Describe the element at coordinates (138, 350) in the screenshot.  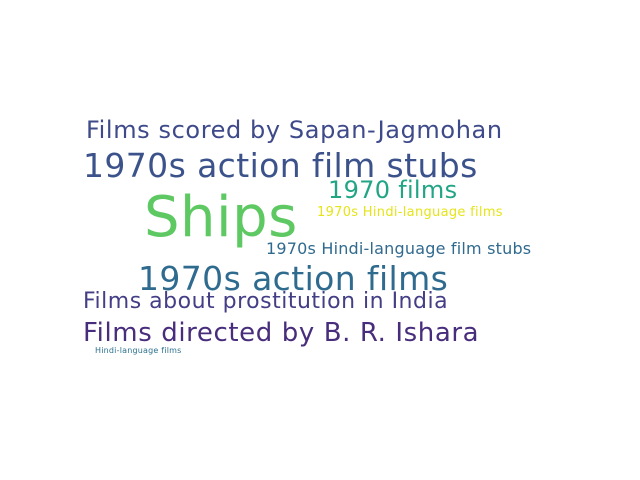
I see `word-hindi-language-films: Hindi-language films` at that location.